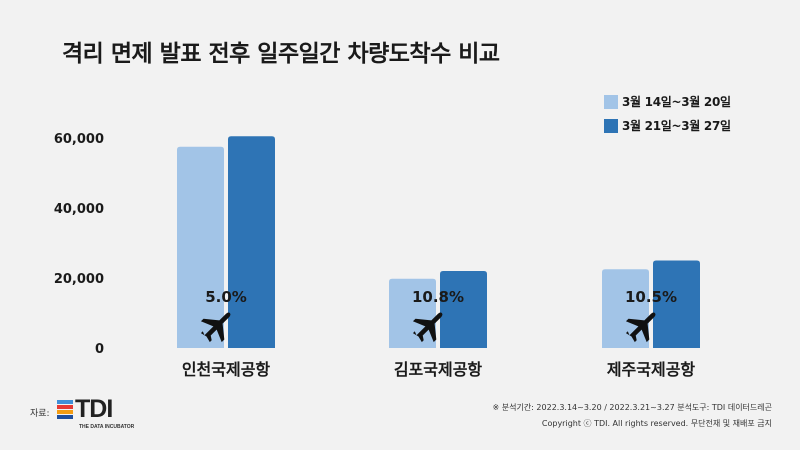  I want to click on source-label: 자료:, so click(40, 414).